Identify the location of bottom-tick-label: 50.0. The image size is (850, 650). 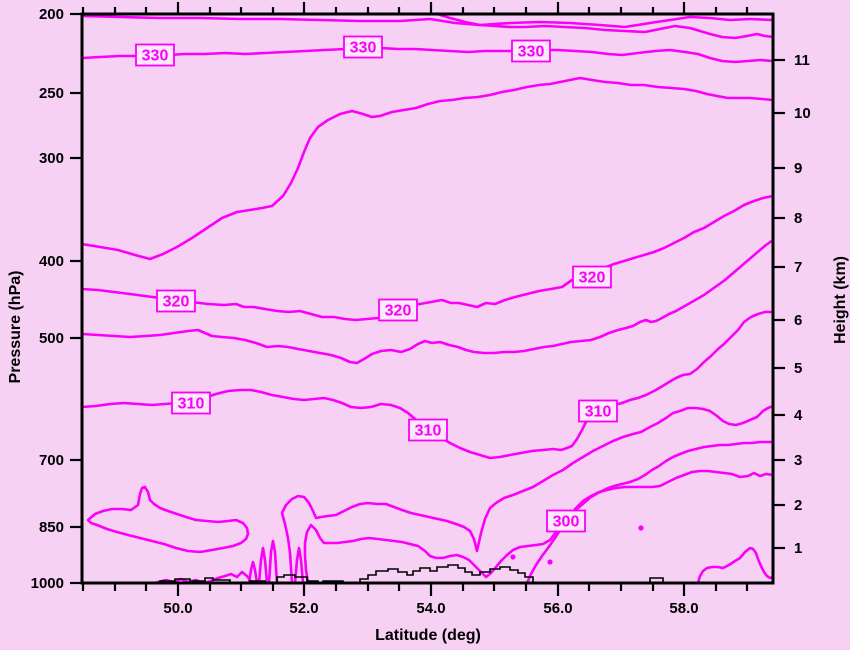
(177, 608).